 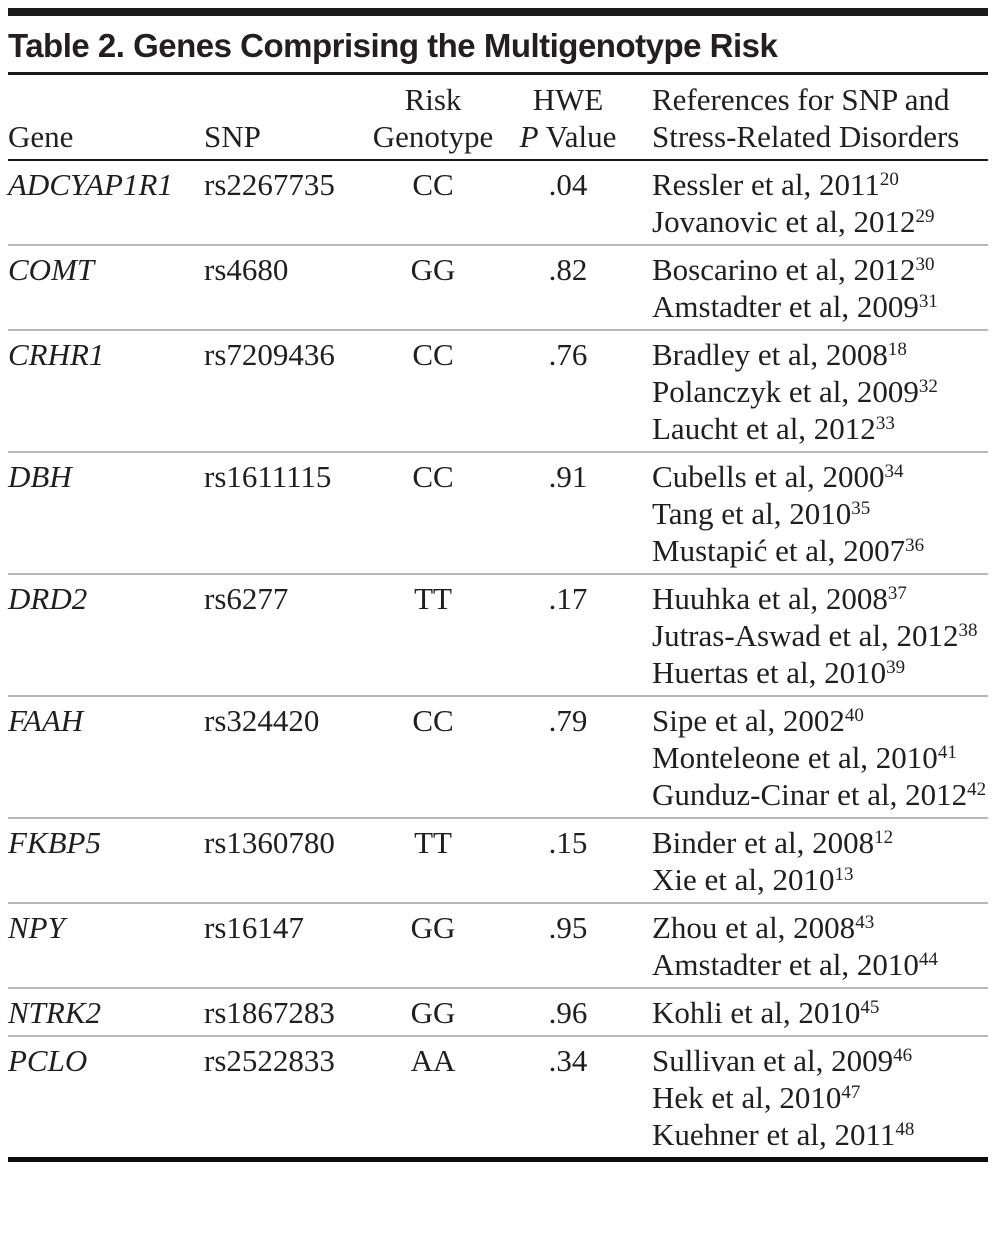 What do you see at coordinates (977, 789) in the screenshot?
I see `reference-number: 42` at bounding box center [977, 789].